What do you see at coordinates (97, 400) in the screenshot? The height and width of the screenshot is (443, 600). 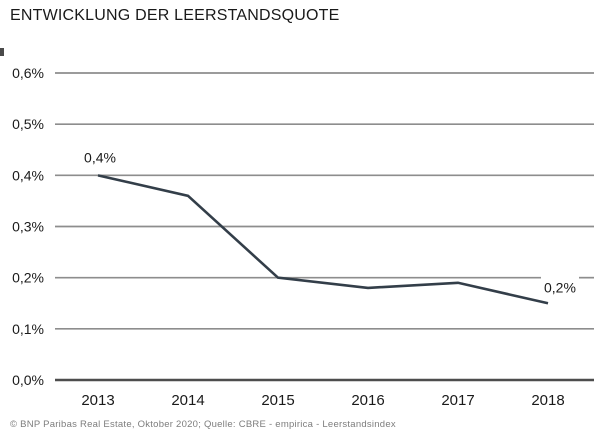 I see `x-tick-label: 2013` at bounding box center [97, 400].